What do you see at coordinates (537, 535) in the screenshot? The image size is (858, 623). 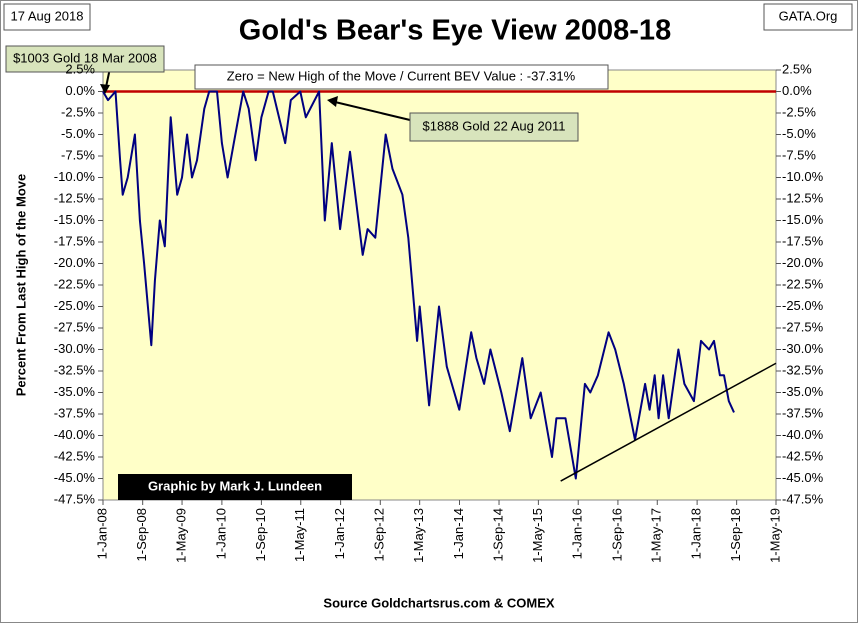 I see `x-tick-label: 1-May-15` at bounding box center [537, 535].